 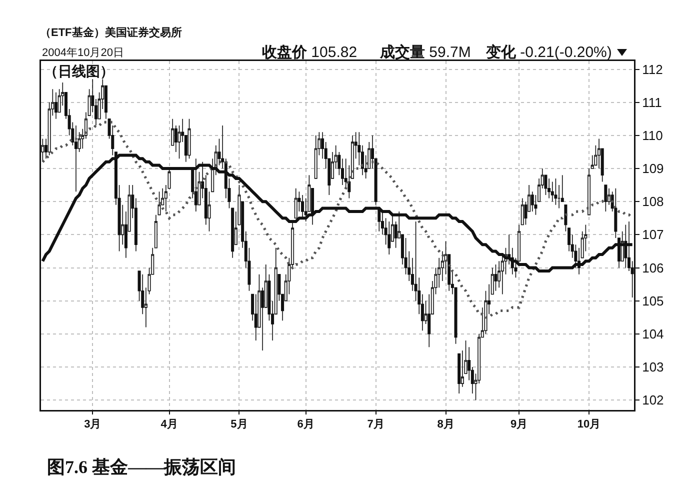 I want to click on annotation: 变化 -0.21(-0.20%), so click(x=548, y=52).